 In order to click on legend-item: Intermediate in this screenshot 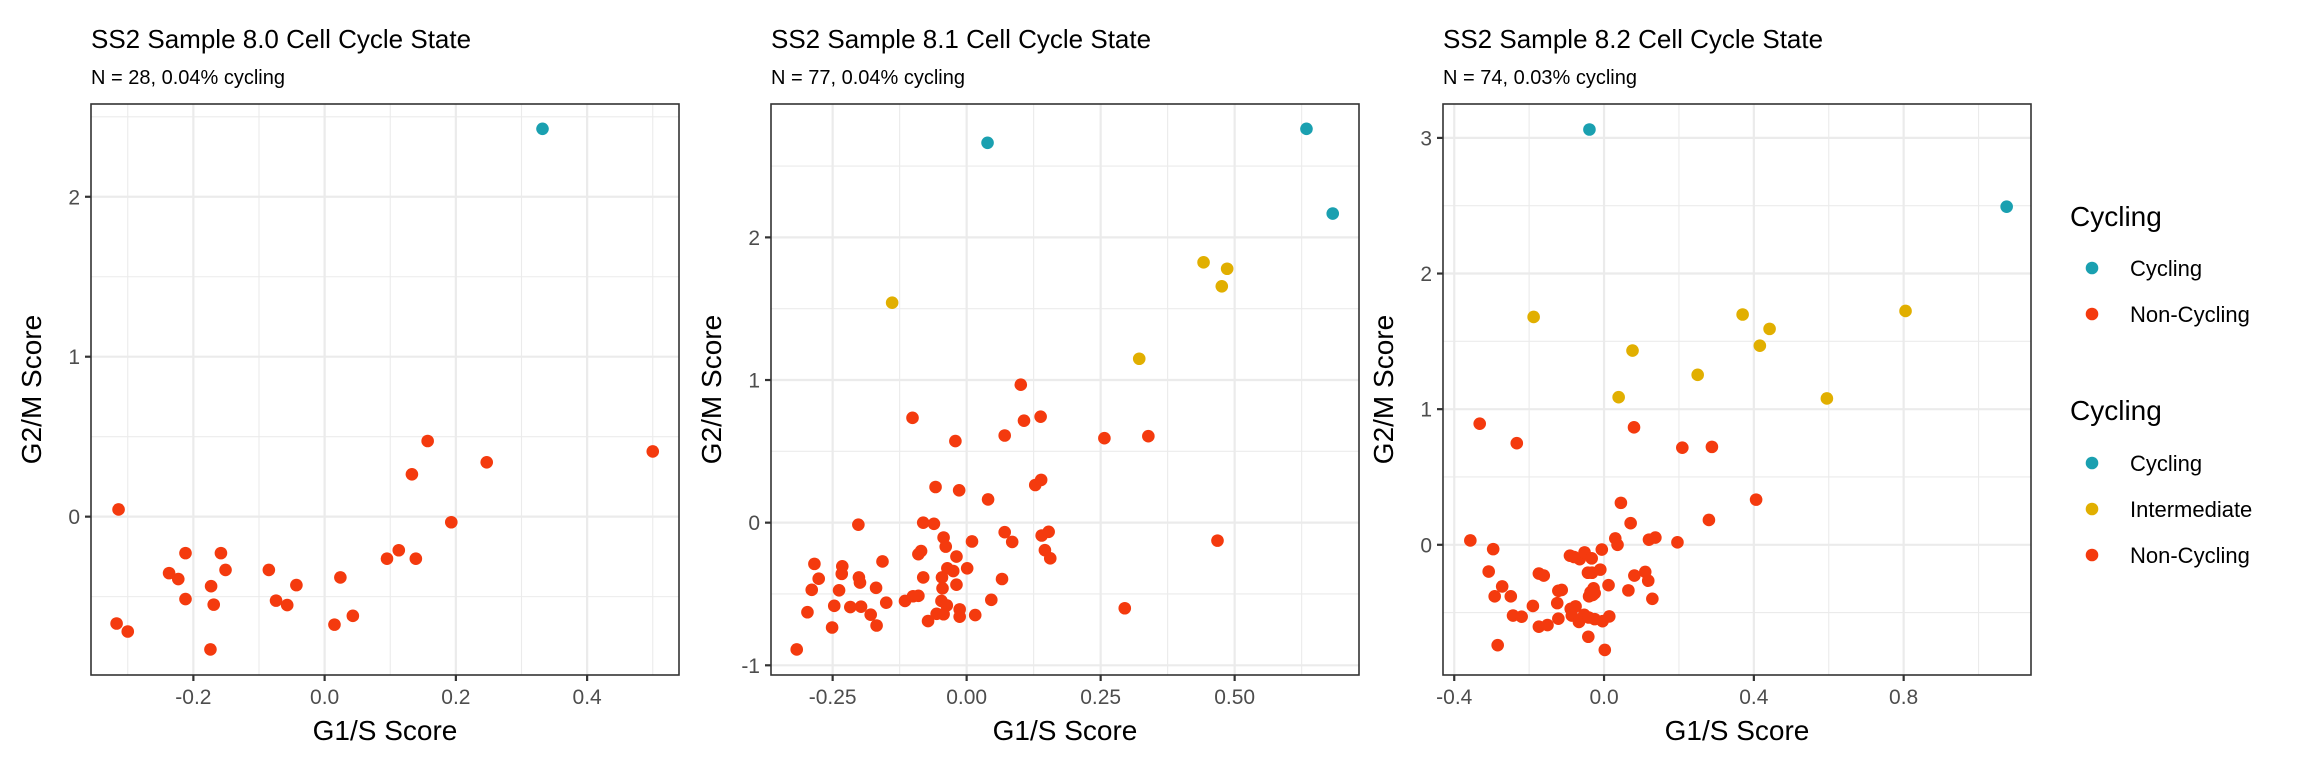, I will do `click(2168, 509)`.